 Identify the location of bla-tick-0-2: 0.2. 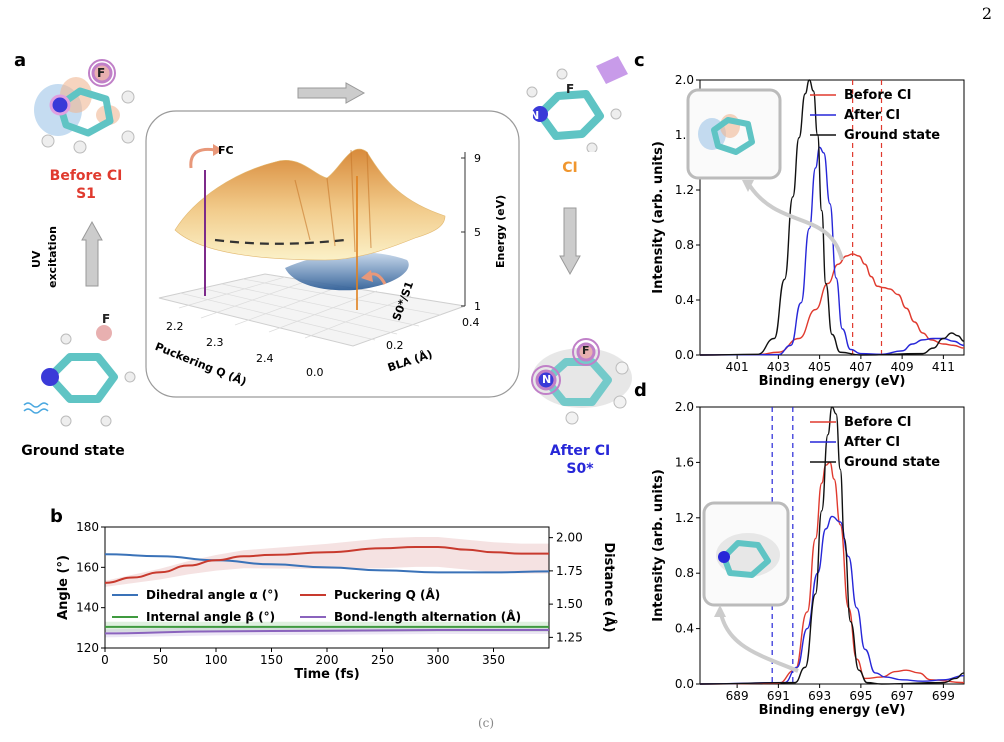
(395, 345).